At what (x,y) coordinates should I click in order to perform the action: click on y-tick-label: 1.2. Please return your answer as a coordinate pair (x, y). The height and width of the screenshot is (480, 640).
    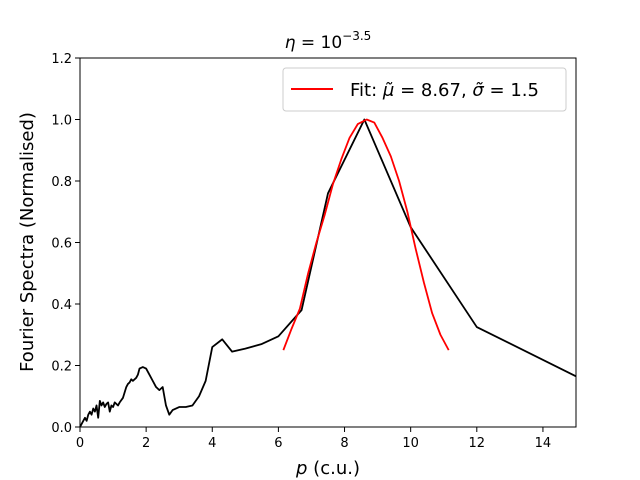
    Looking at the image, I should click on (61, 59).